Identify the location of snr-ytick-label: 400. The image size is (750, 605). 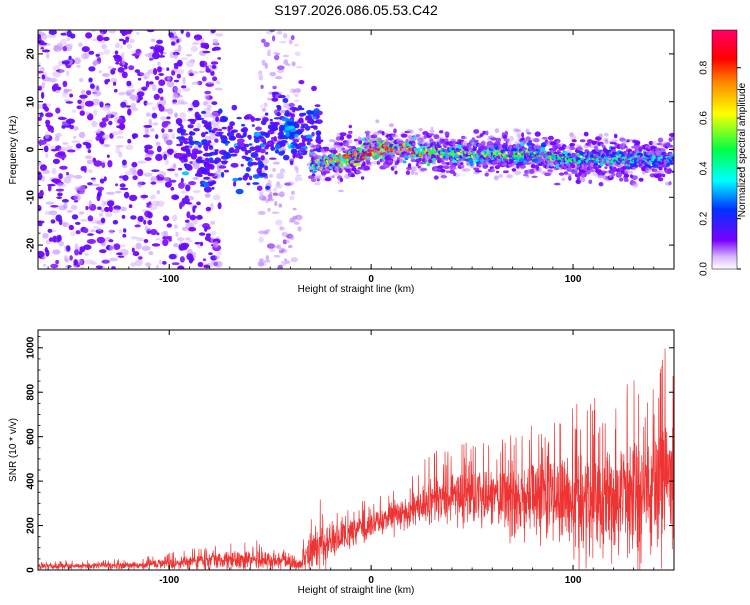
(31, 480).